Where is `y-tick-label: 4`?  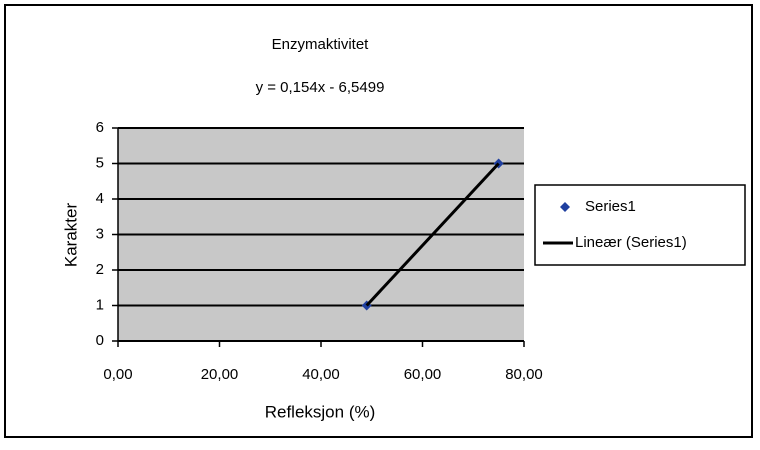
y-tick-label: 4 is located at coordinates (100, 198).